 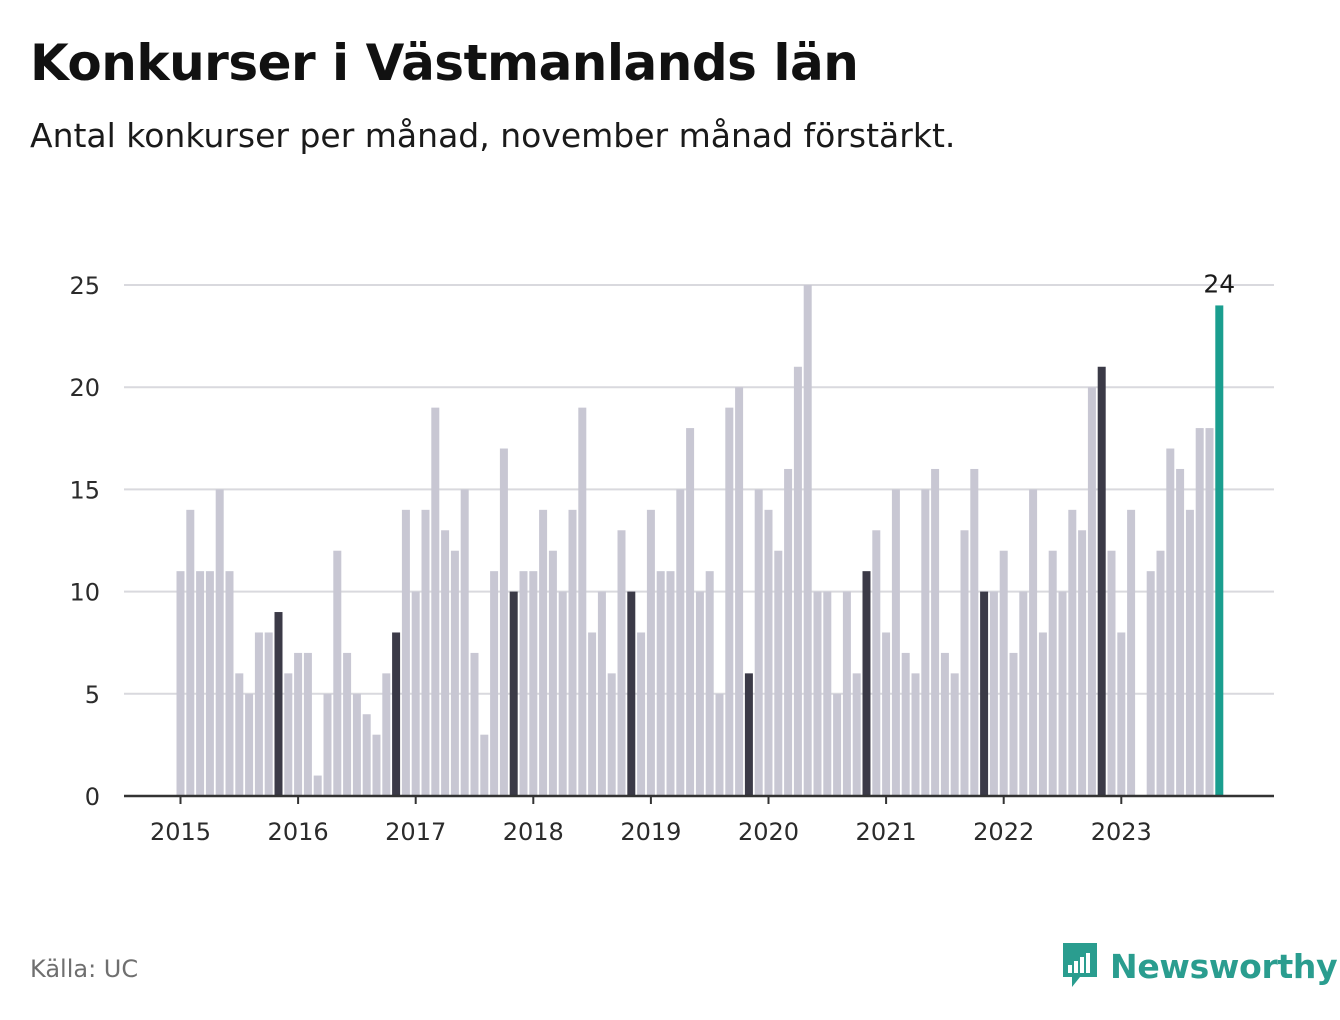 I want to click on x-tick-label: 2021, so click(x=886, y=832).